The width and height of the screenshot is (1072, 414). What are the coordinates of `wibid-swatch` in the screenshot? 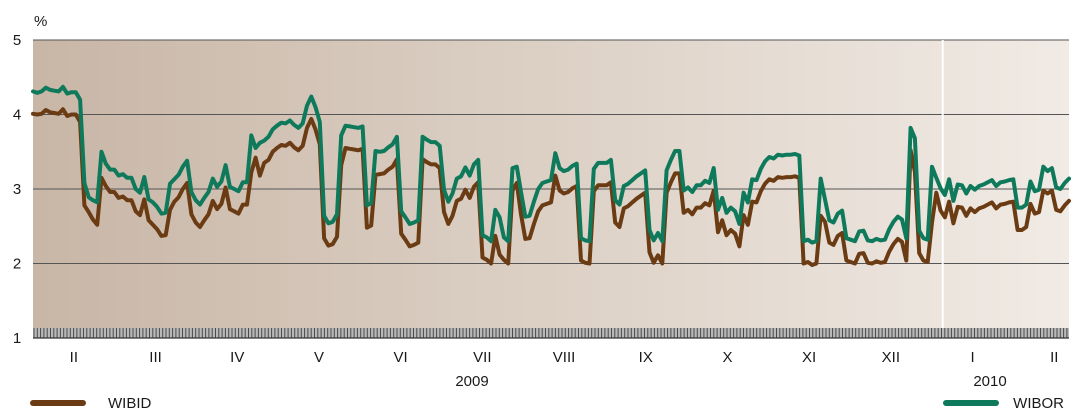 It's located at (58, 403).